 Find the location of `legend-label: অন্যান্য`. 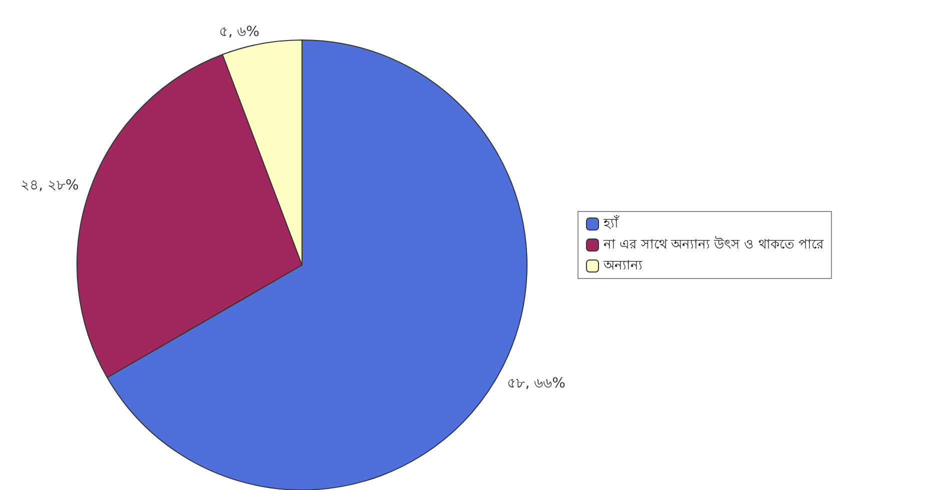

legend-label: অন্যান্য is located at coordinates (622, 266).